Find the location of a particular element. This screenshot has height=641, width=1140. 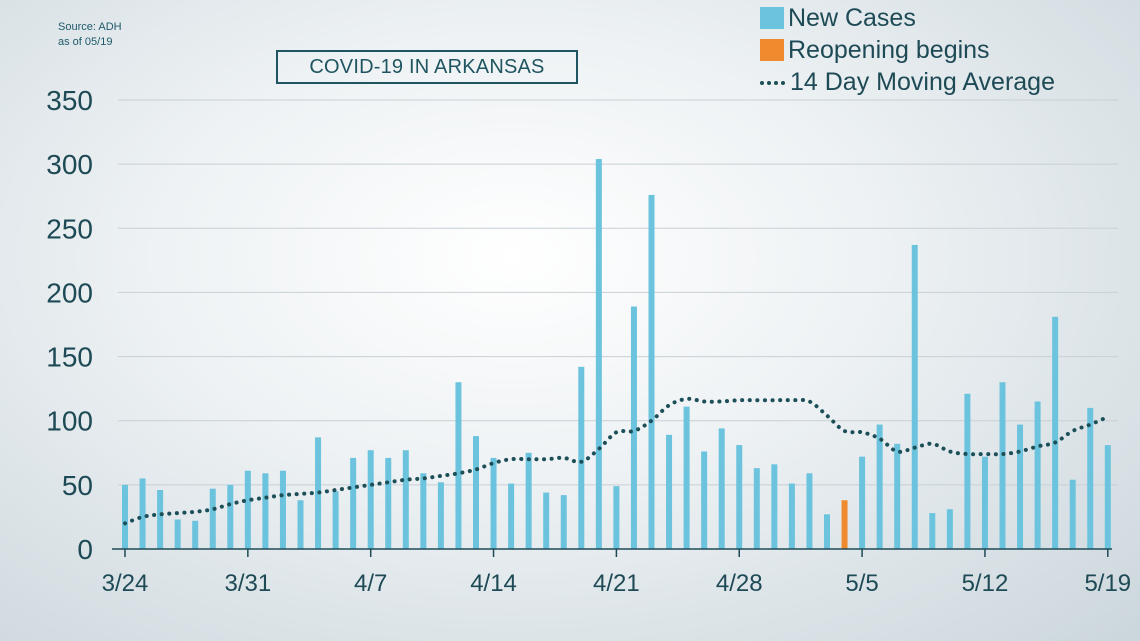

legend-swatch-reopening is located at coordinates (772, 50).